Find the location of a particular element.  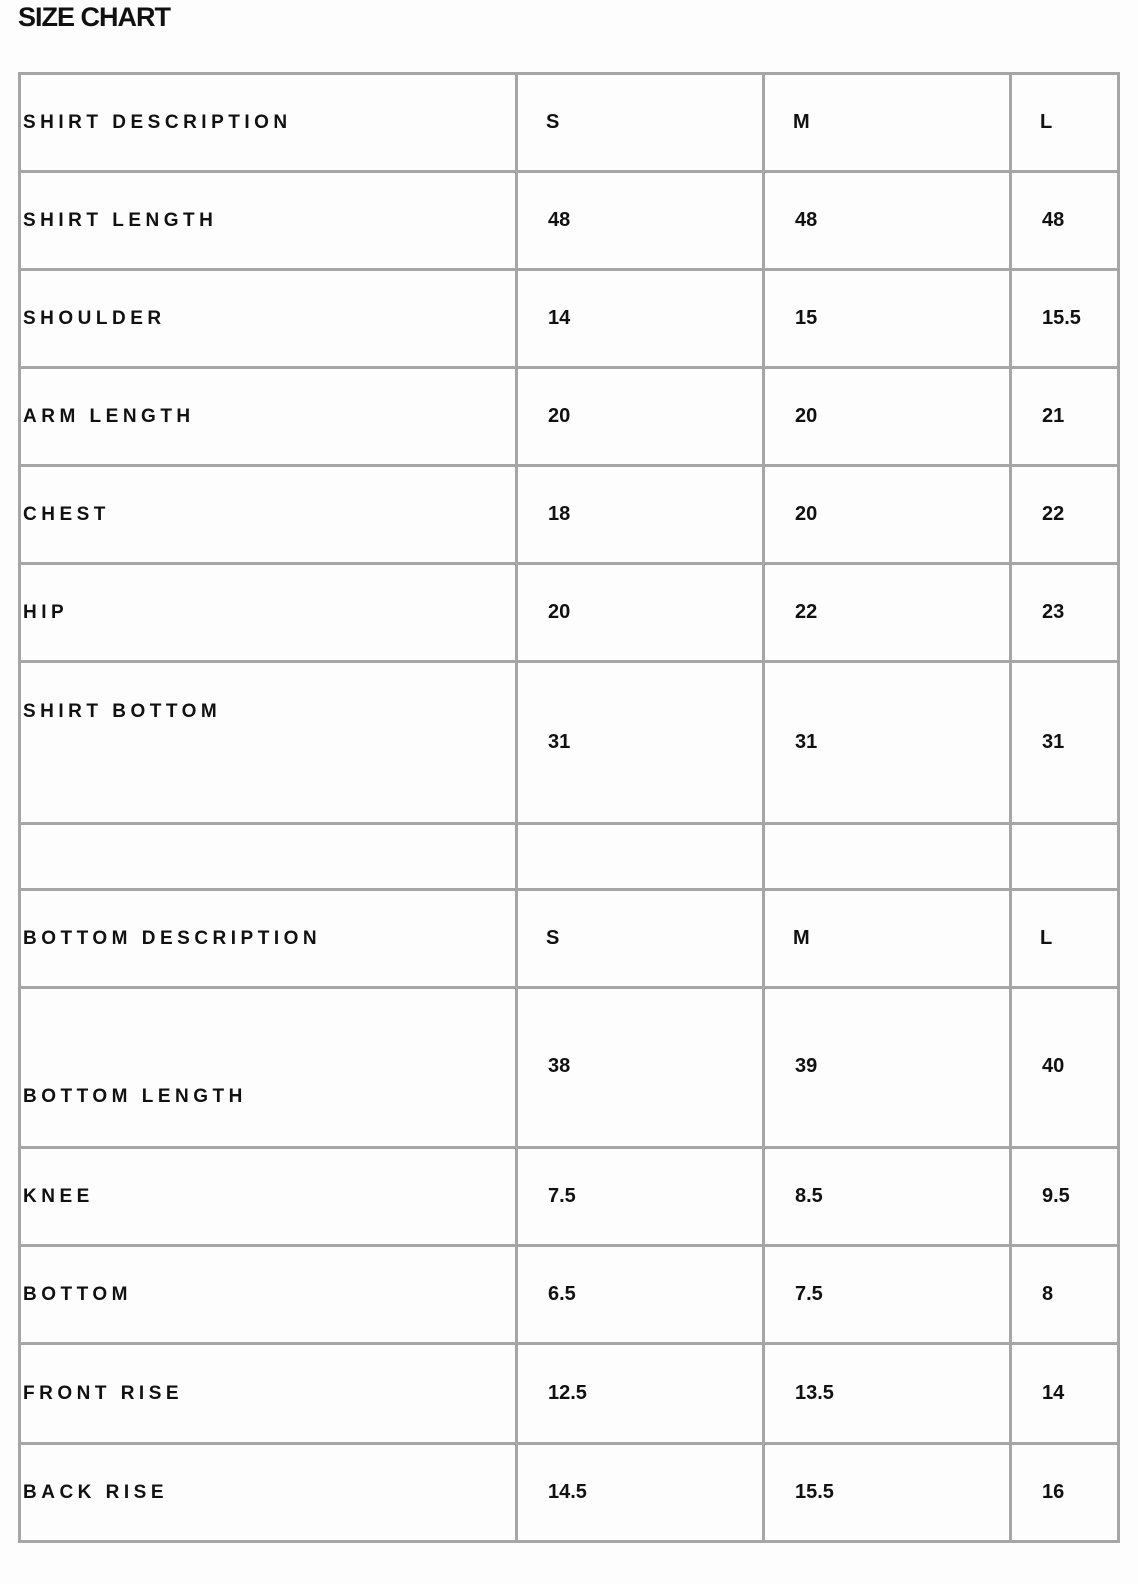

size-value-cell: 40 is located at coordinates (1064, 1067).